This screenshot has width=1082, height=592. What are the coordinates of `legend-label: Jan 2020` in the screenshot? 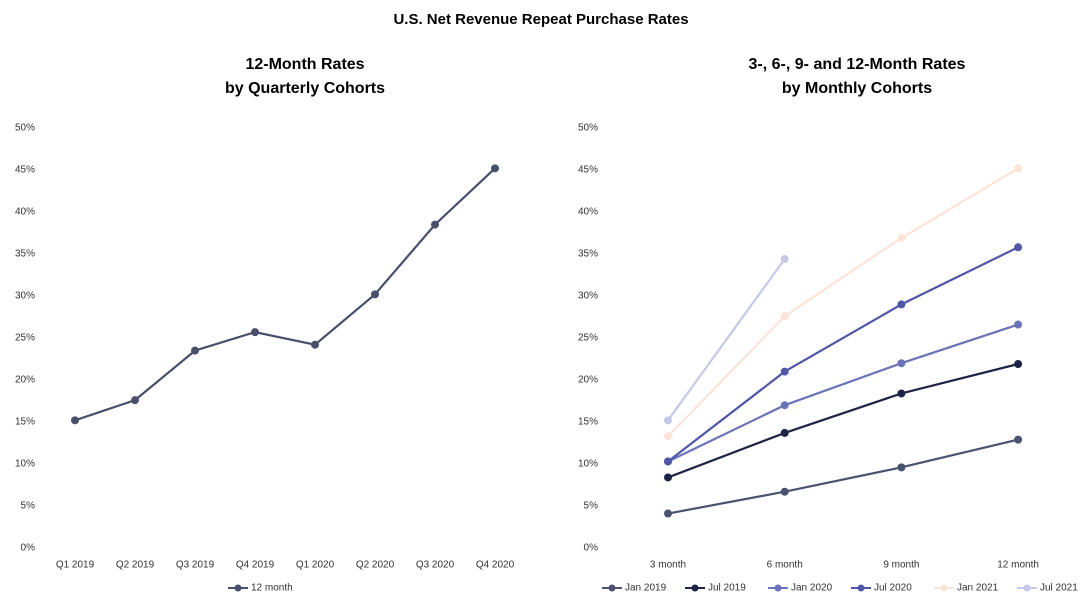 It's located at (812, 587).